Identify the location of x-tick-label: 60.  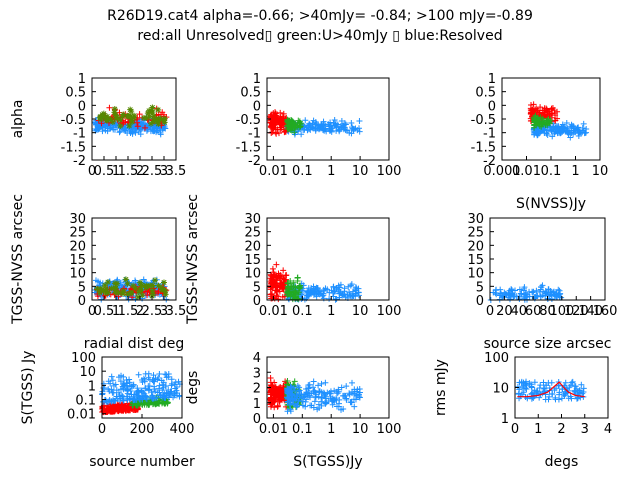
(533, 311).